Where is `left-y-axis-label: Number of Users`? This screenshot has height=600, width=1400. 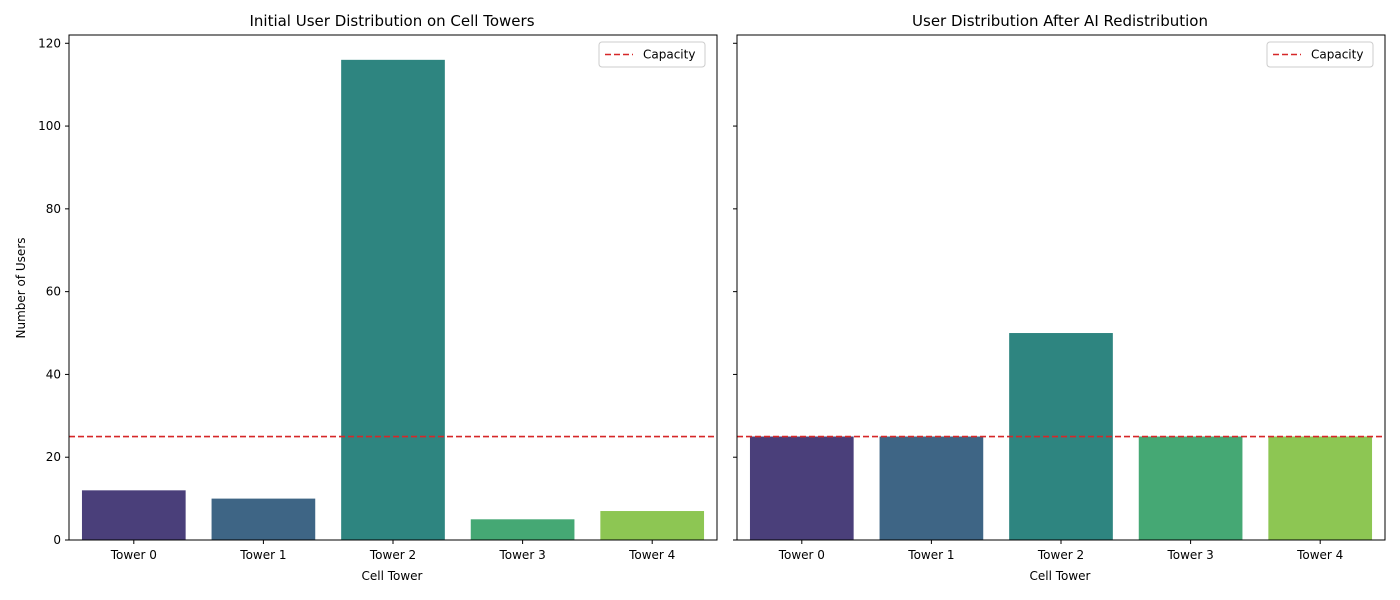
left-y-axis-label: Number of Users is located at coordinates (21, 287).